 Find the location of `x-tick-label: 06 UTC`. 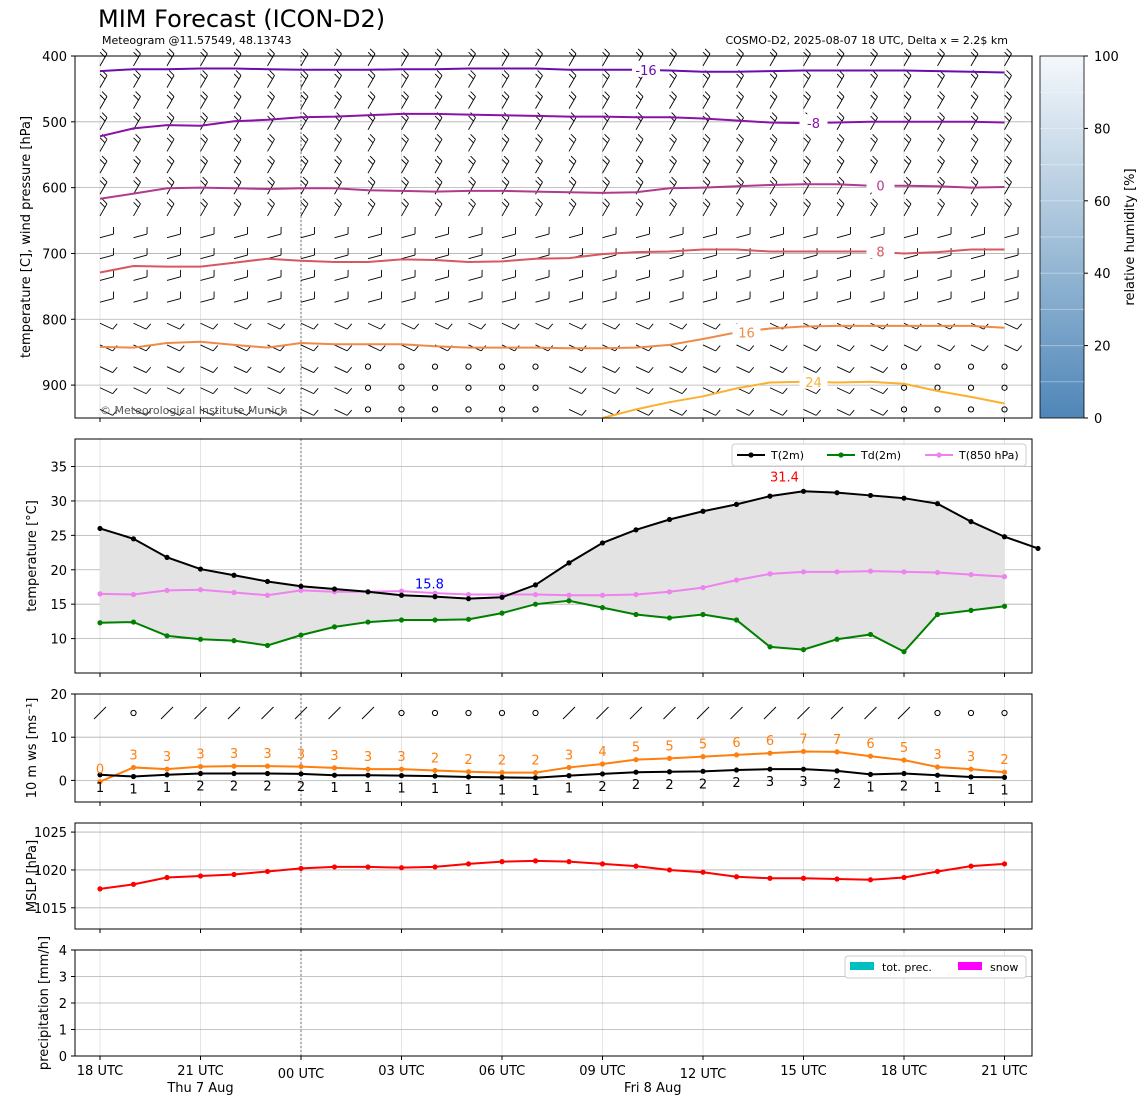

x-tick-label: 06 UTC is located at coordinates (502, 1071).